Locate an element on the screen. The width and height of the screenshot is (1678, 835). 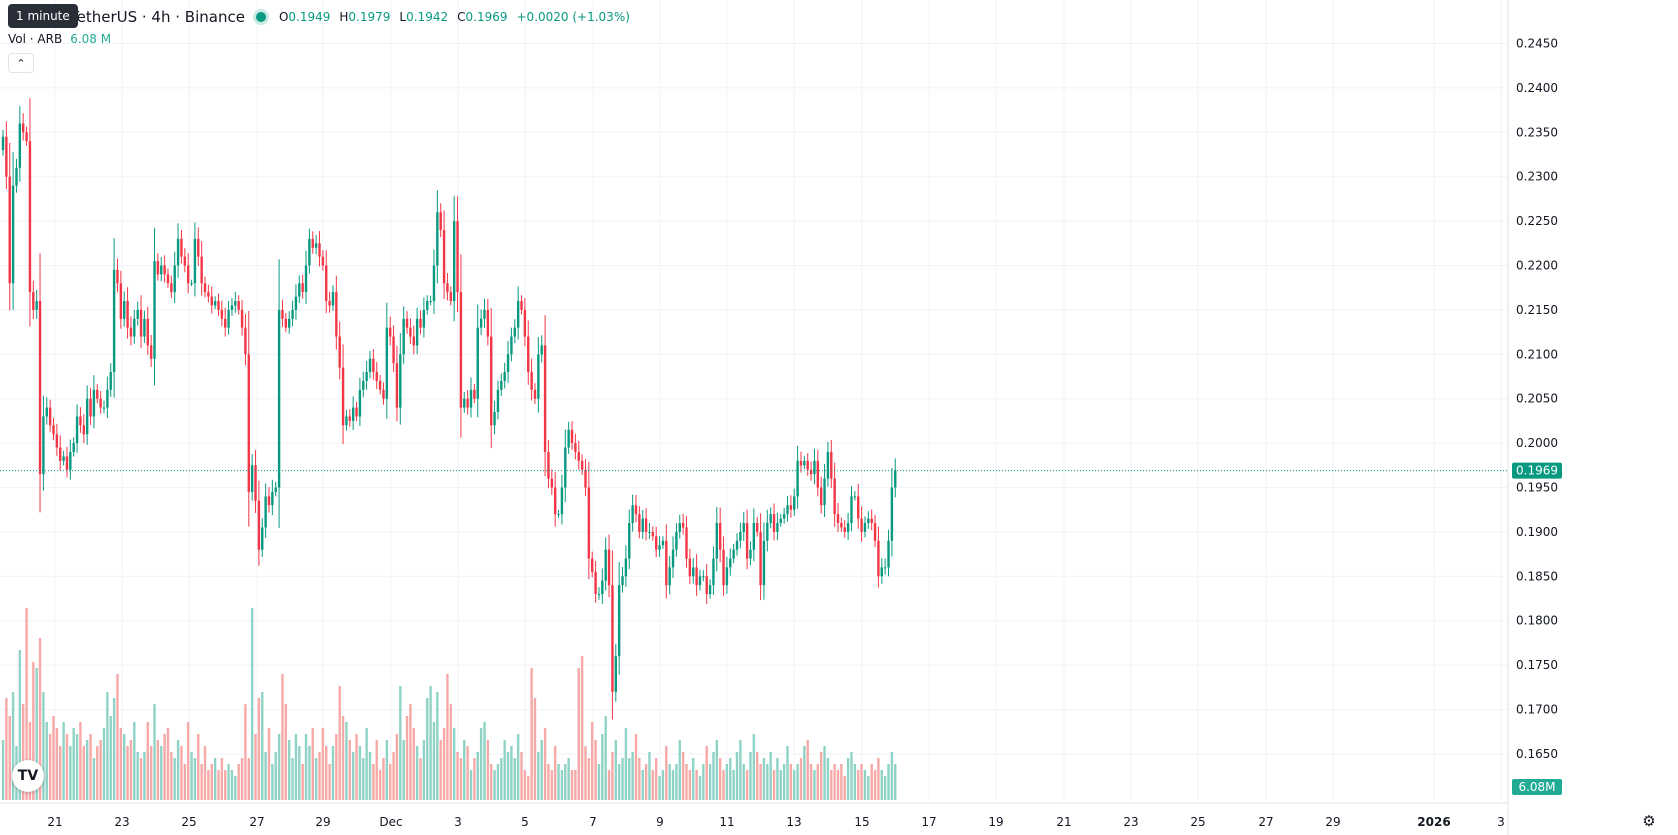
time-tick-label: 19 is located at coordinates (995, 822).